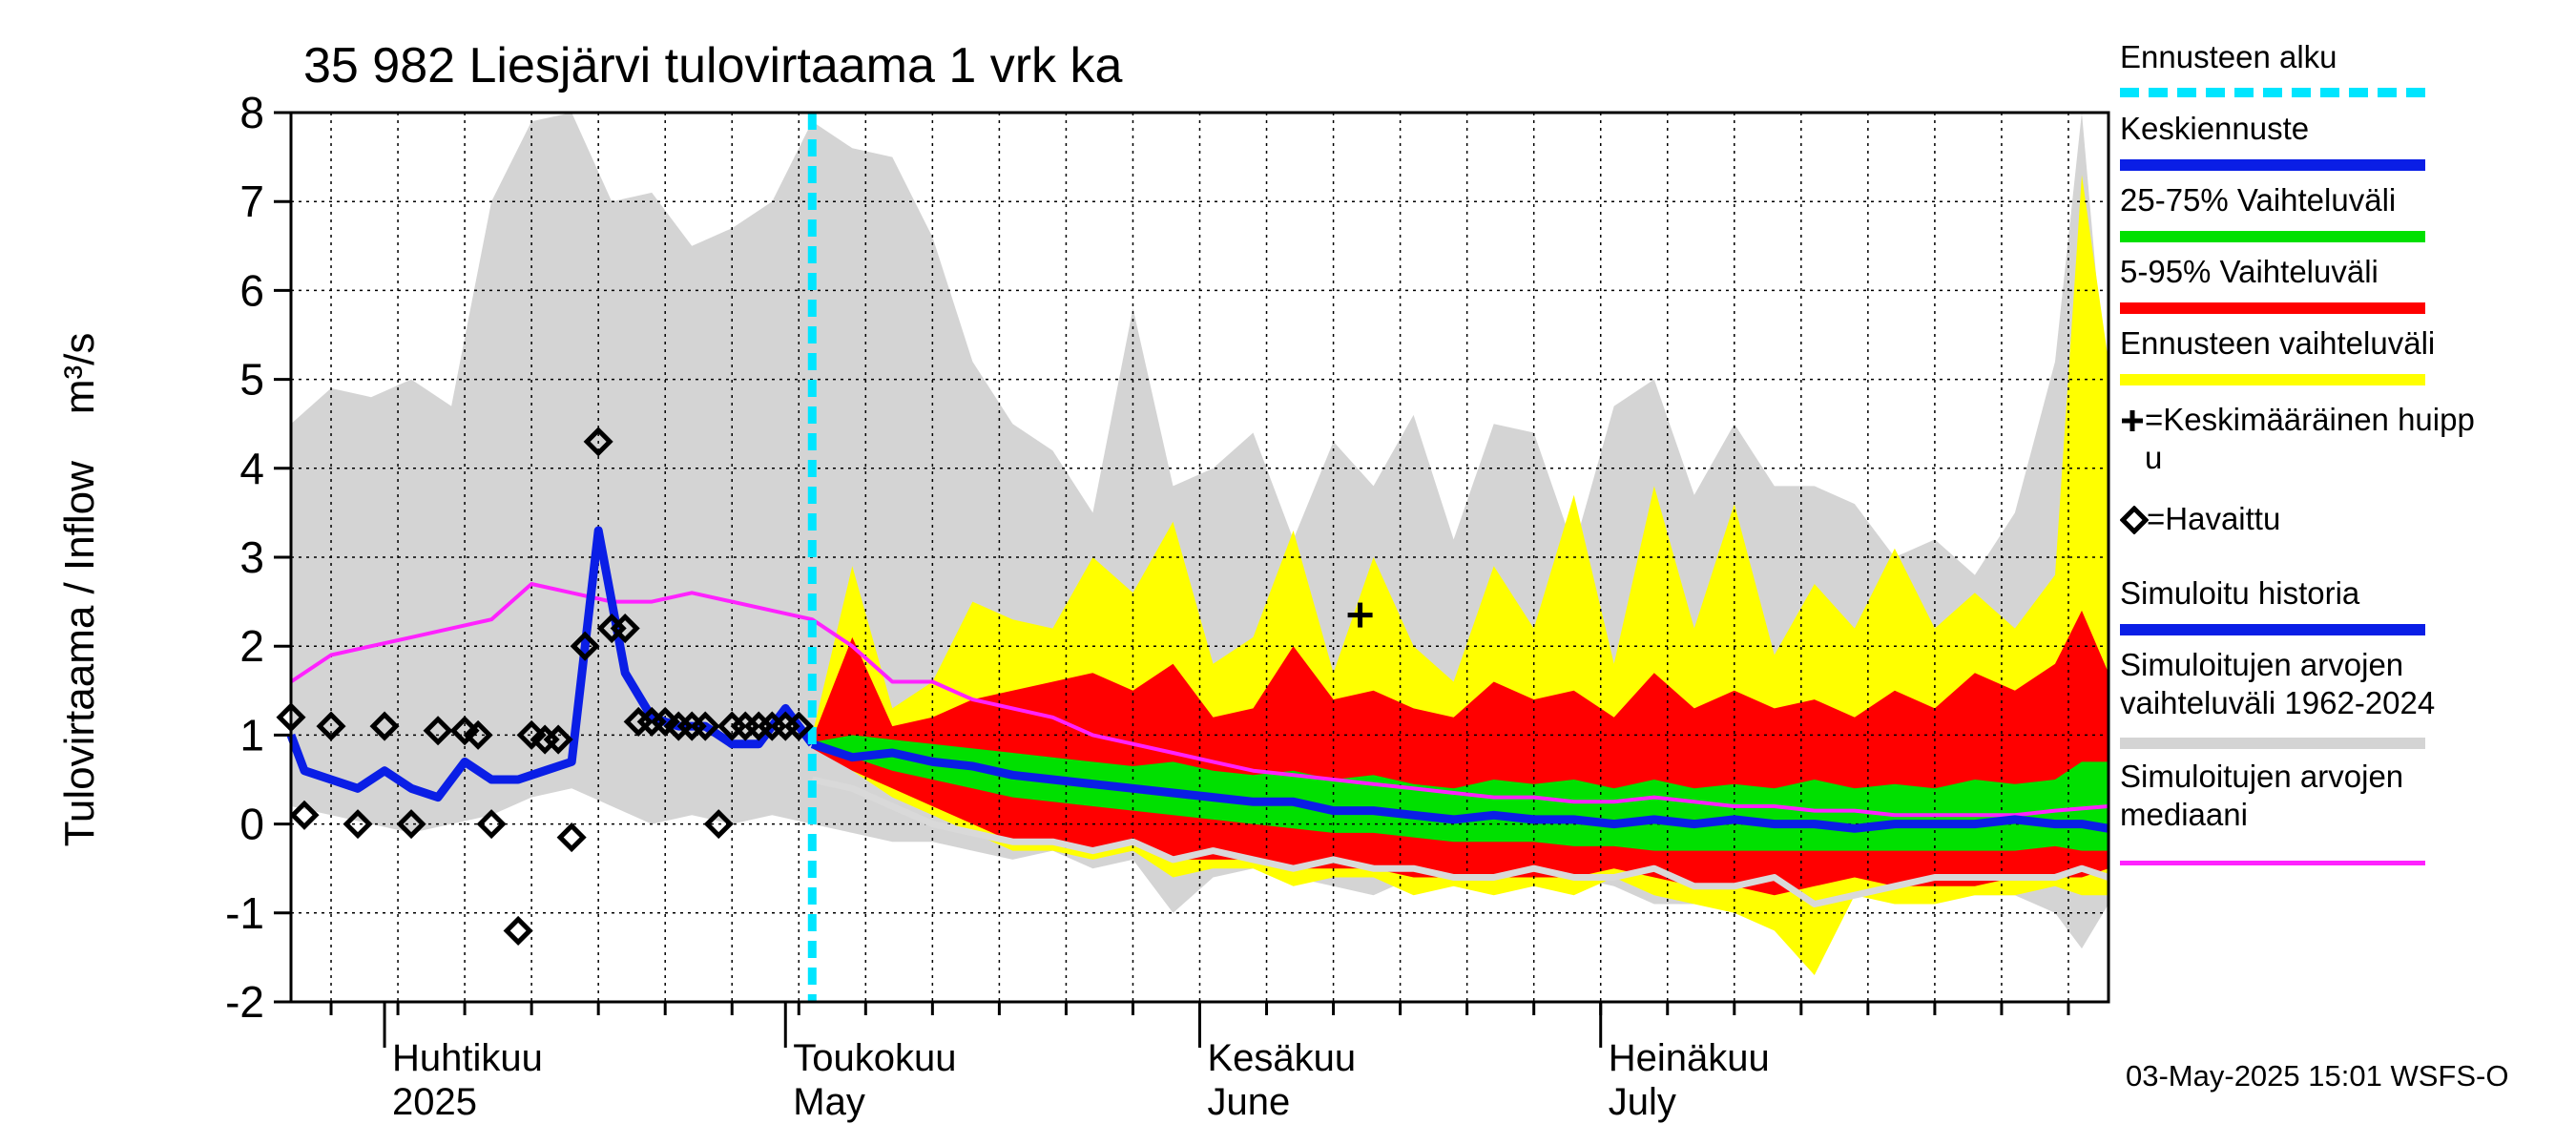 Image resolution: width=2576 pixels, height=1145 pixels. What do you see at coordinates (1249, 1102) in the screenshot?
I see `x-month-sublabel: June` at bounding box center [1249, 1102].